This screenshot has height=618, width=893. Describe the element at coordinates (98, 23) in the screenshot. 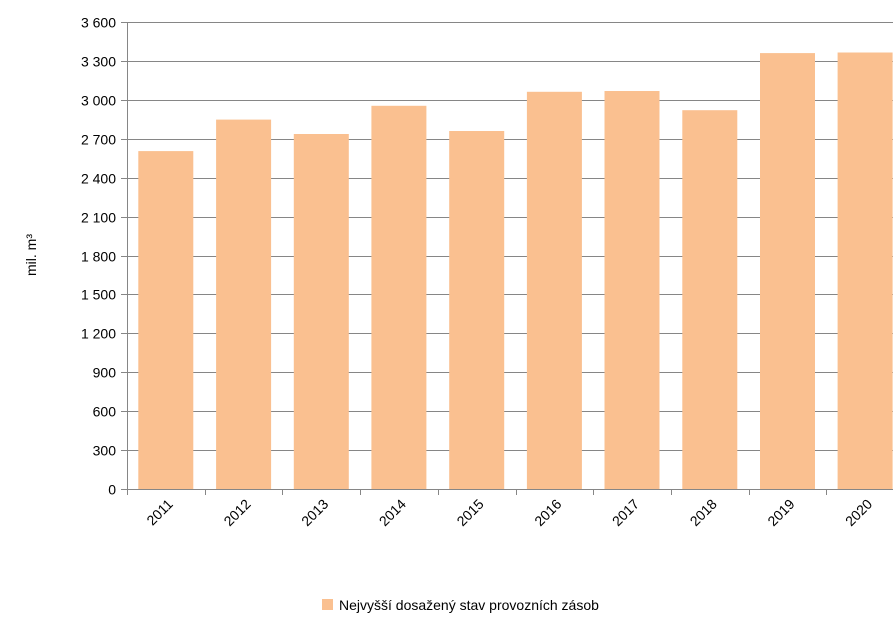

I see `y-tick-label: 3 600` at that location.